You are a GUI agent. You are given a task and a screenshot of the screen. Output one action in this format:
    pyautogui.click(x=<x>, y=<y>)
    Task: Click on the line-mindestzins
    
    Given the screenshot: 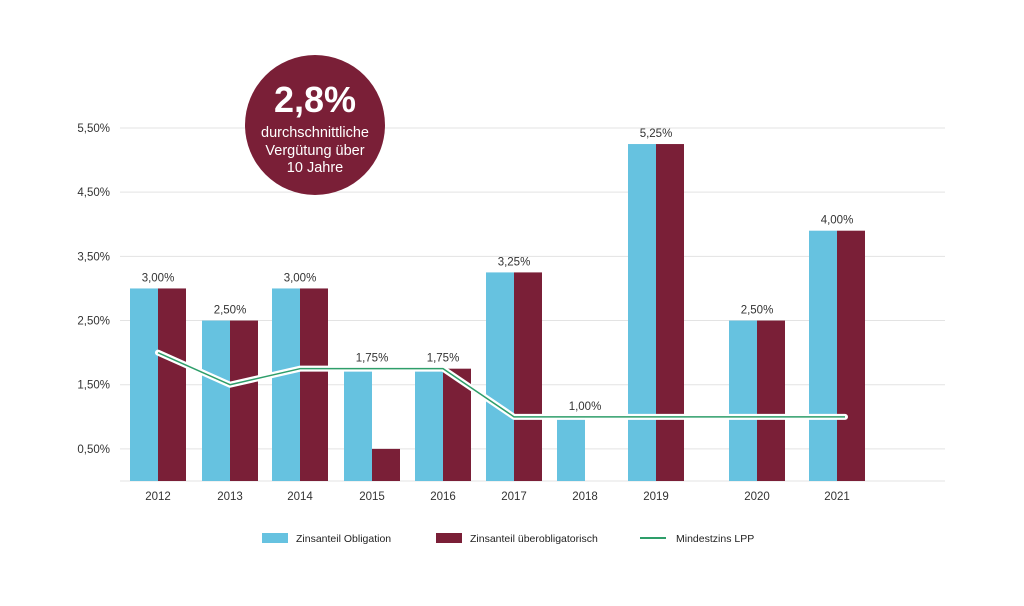 What is the action you would take?
    pyautogui.click(x=501, y=384)
    